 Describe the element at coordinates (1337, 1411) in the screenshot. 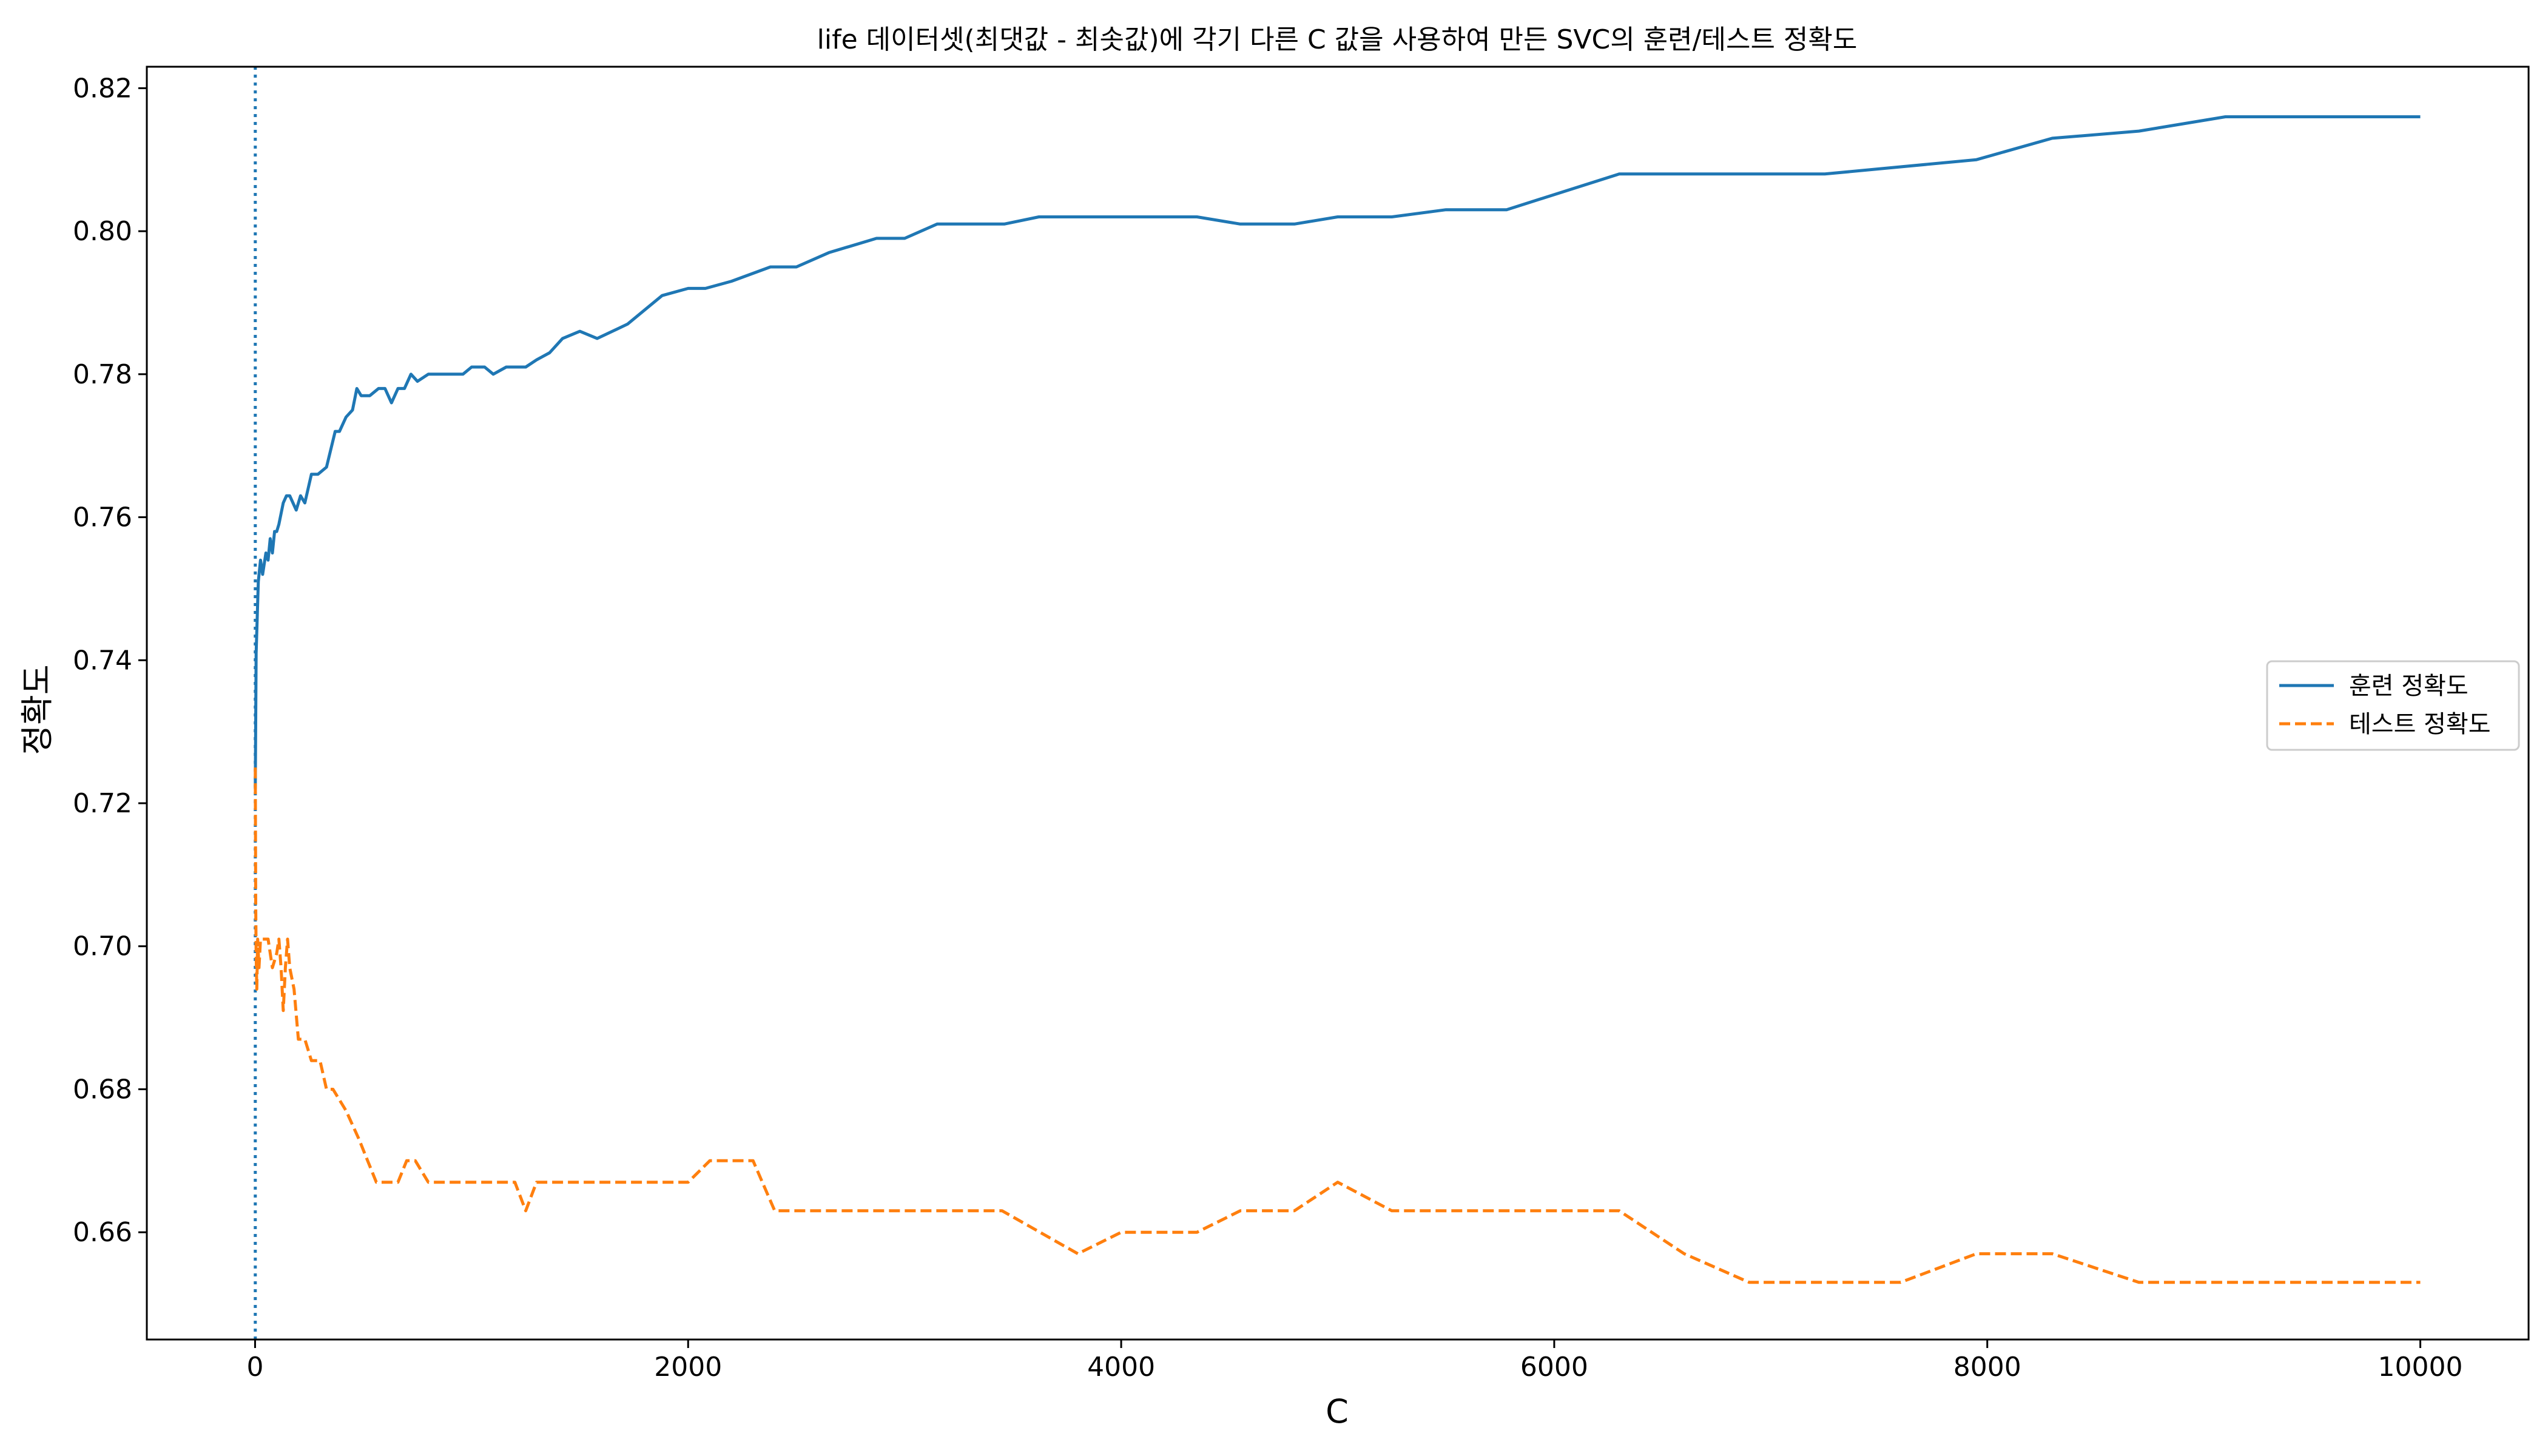

I see `x-axis-label: C` at that location.